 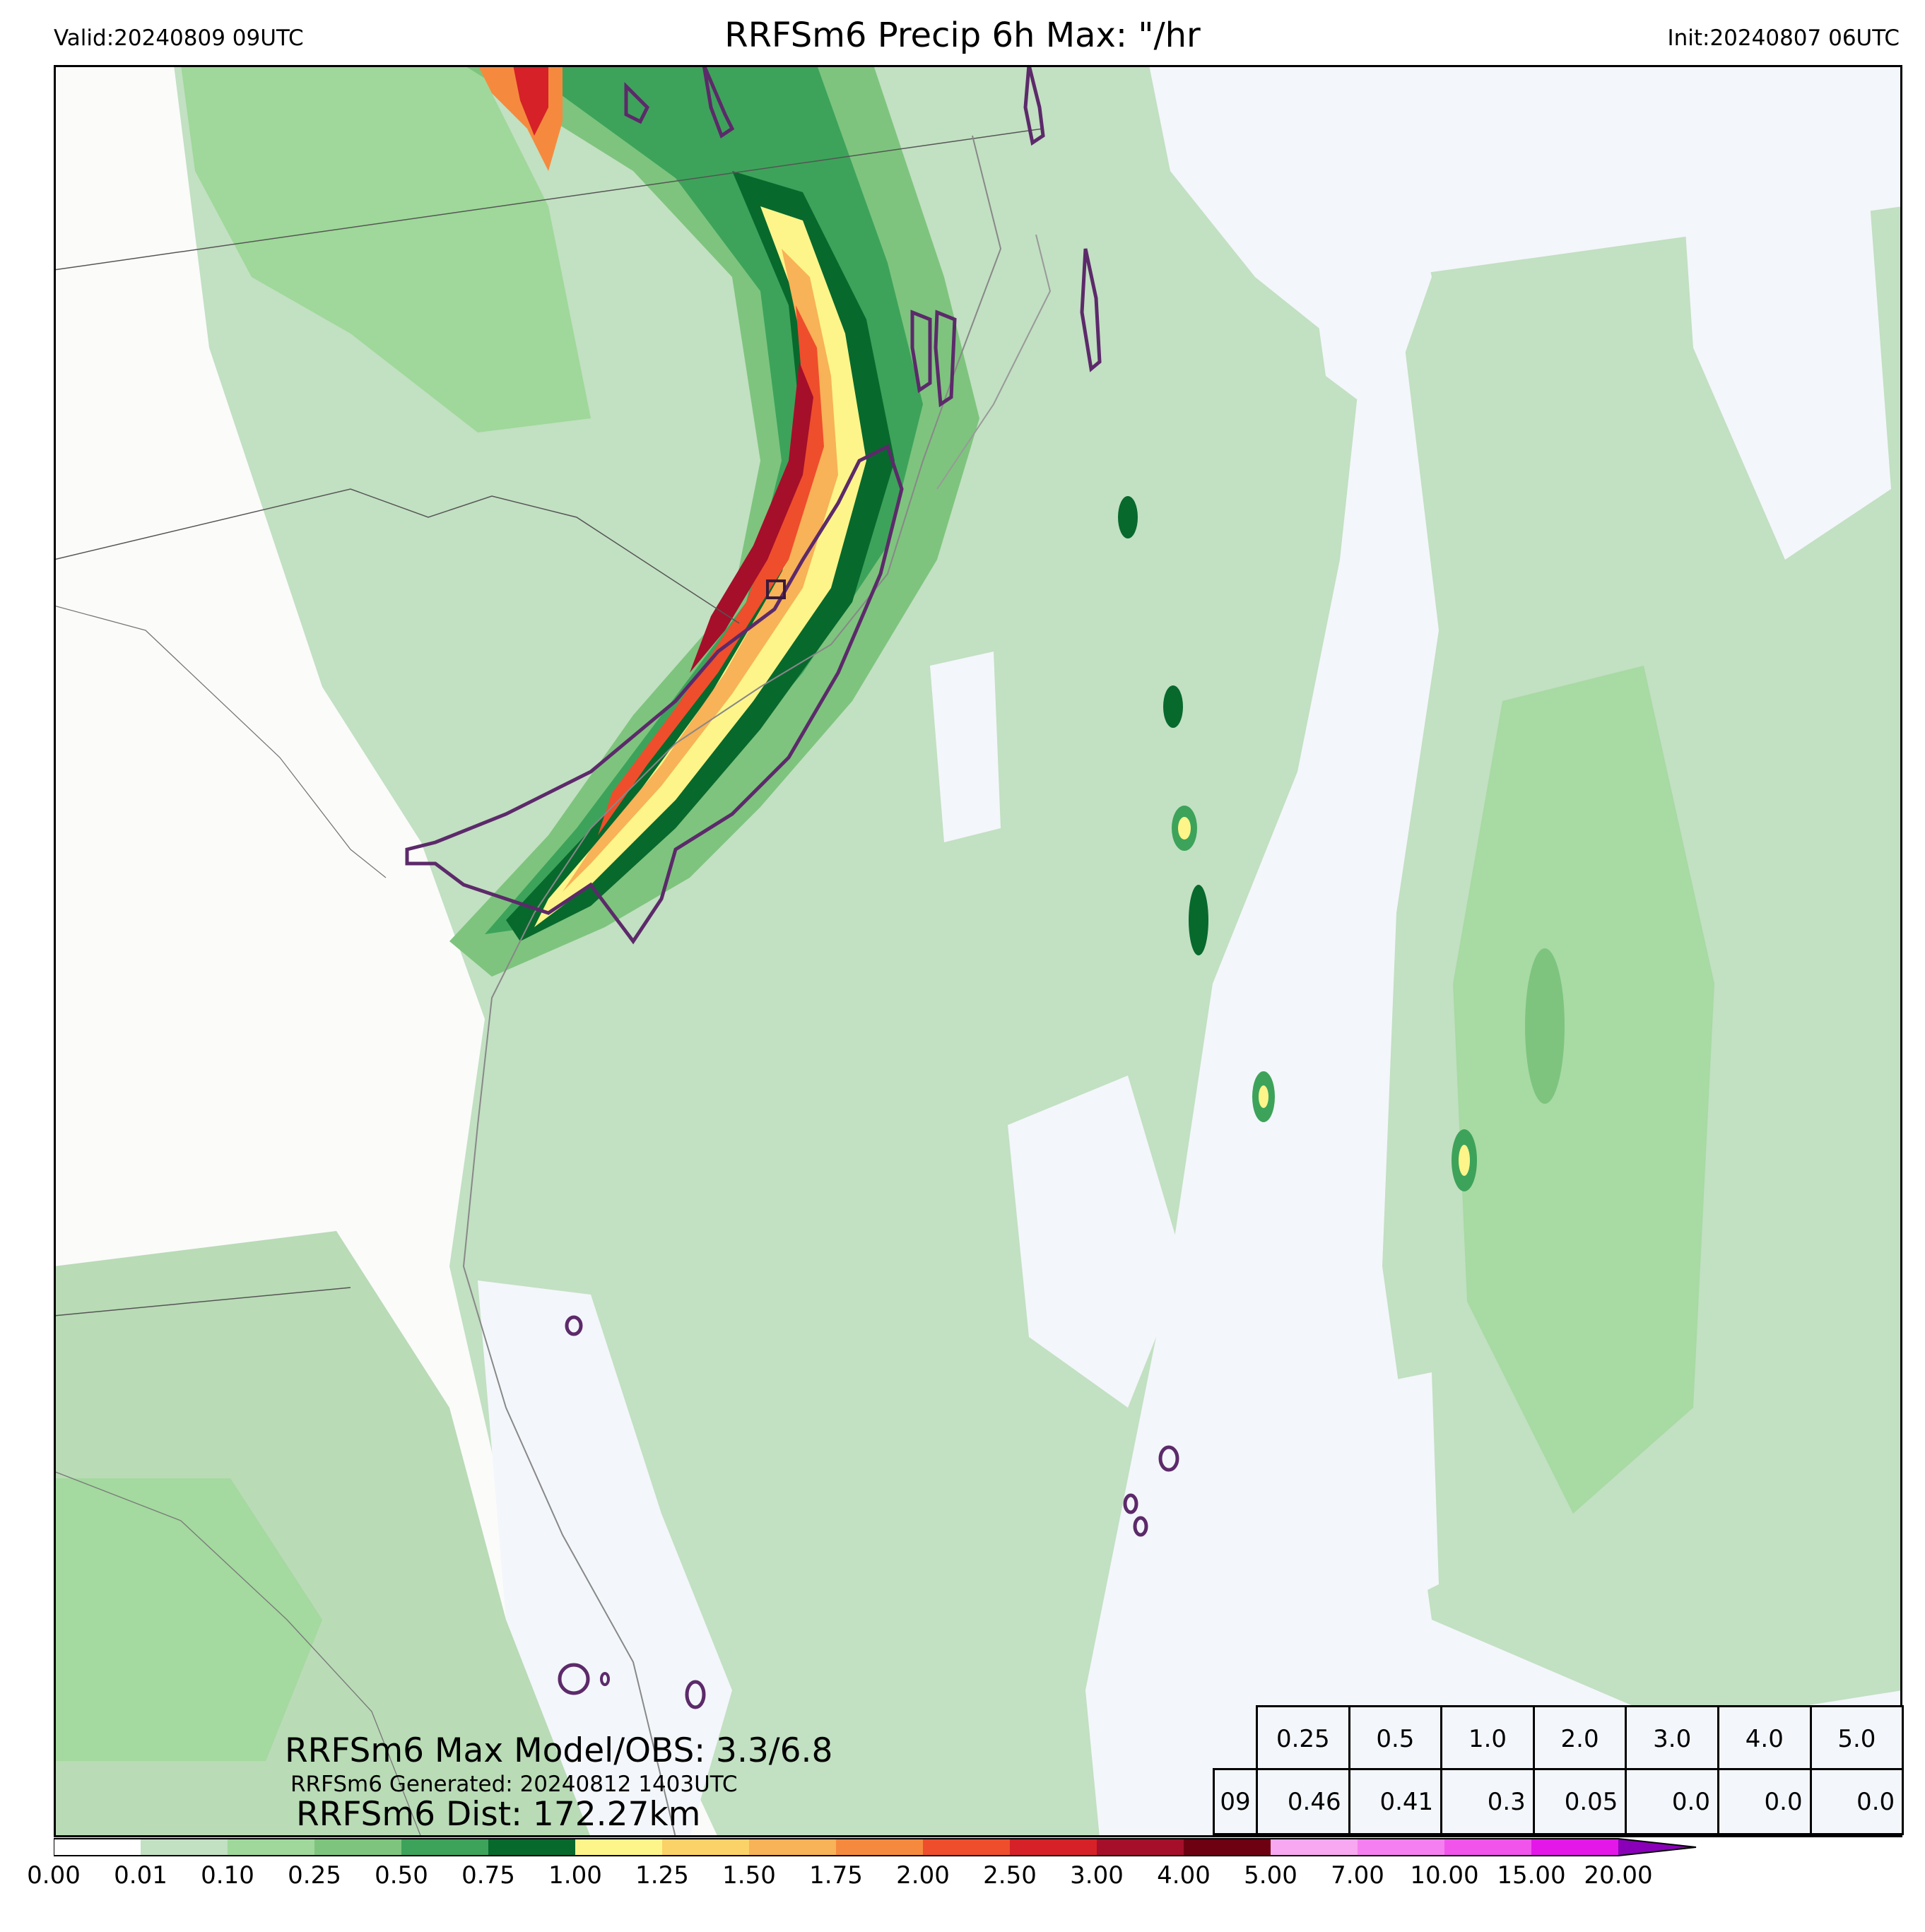 I want to click on precip-band-medium-east, so click(x=1583, y=1090).